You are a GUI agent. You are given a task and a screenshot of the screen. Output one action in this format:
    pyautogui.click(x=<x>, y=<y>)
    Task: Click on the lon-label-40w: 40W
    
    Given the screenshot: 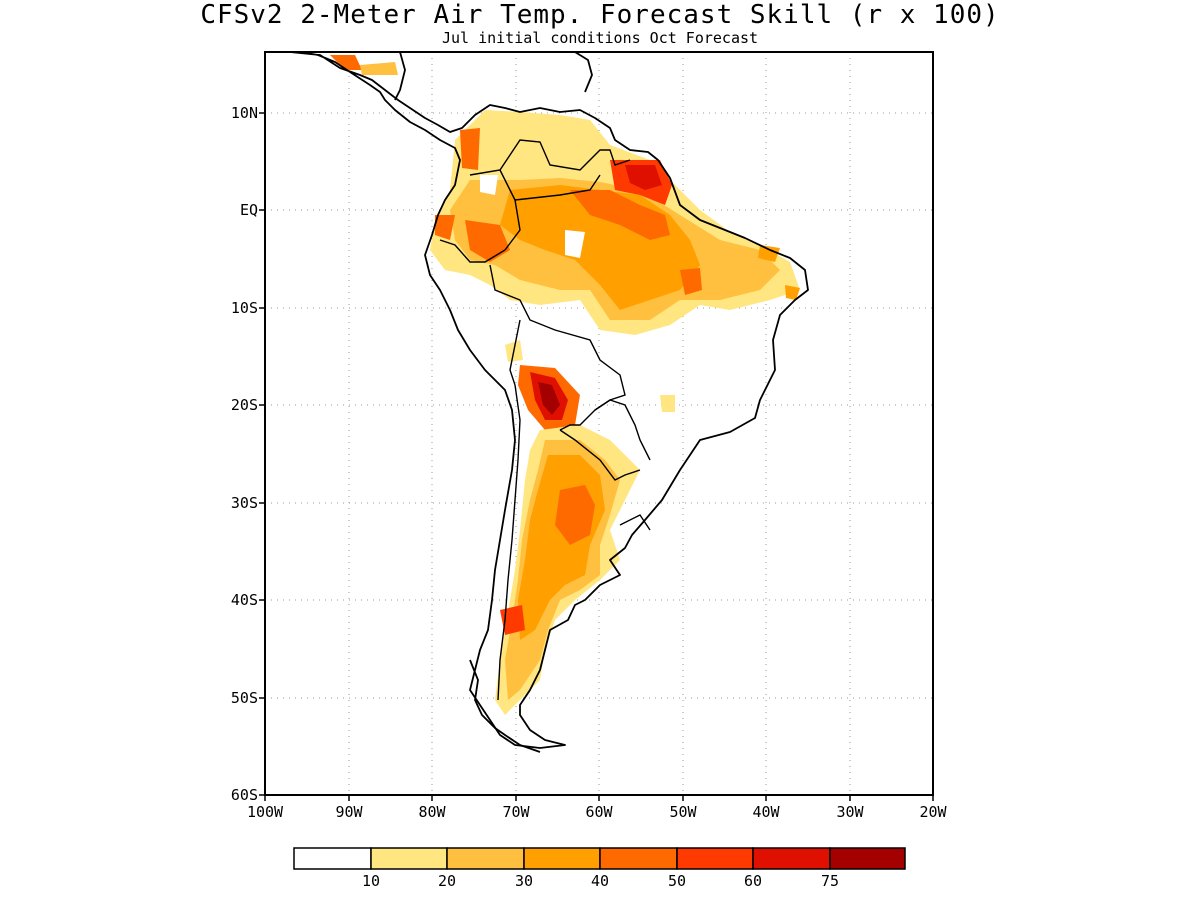 What is the action you would take?
    pyautogui.click(x=766, y=812)
    